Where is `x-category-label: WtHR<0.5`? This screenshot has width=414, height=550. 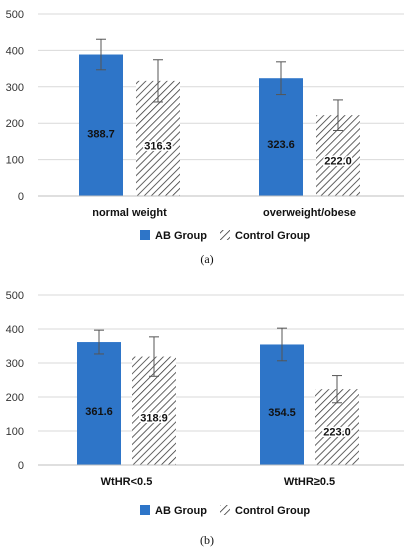 x-category-label: WtHR<0.5 is located at coordinates (127, 482).